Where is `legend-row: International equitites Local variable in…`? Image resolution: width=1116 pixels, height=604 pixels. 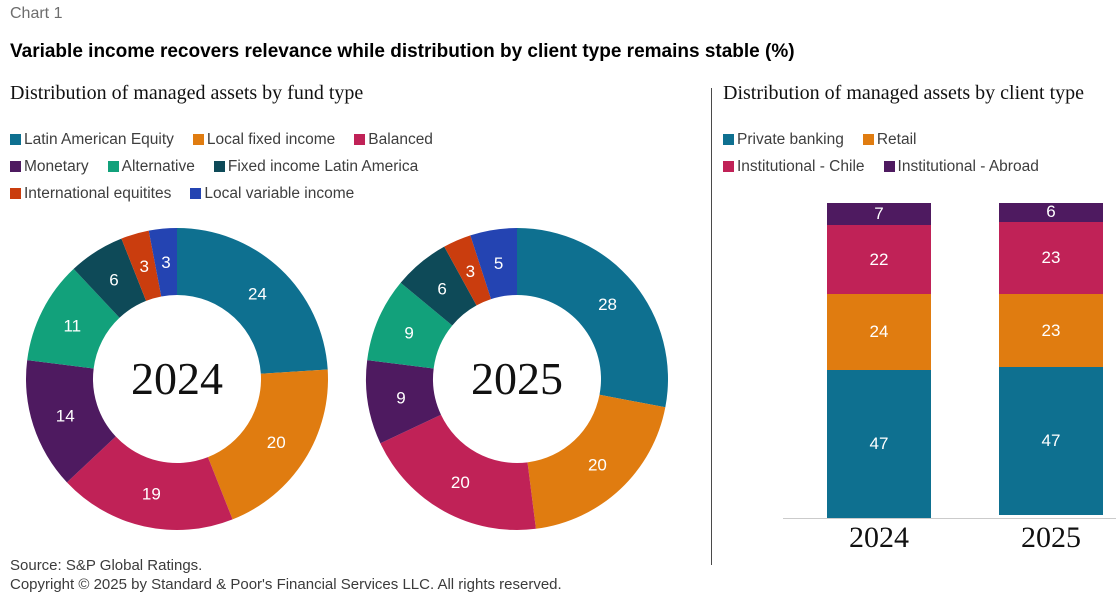 legend-row: International equitites Local variable in… is located at coordinates (231, 193).